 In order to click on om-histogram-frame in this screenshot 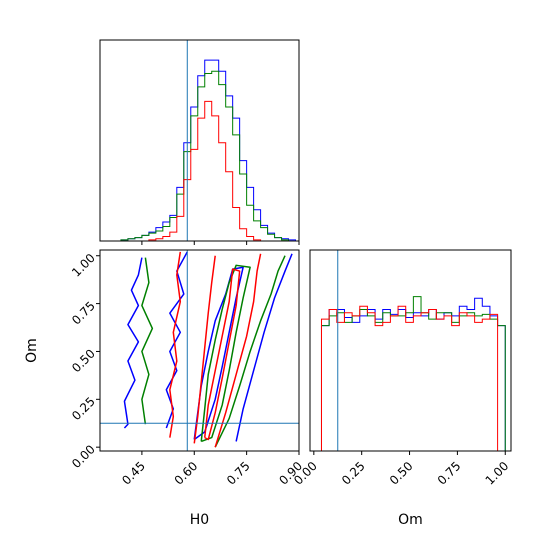, I will do `click(410, 350)`.